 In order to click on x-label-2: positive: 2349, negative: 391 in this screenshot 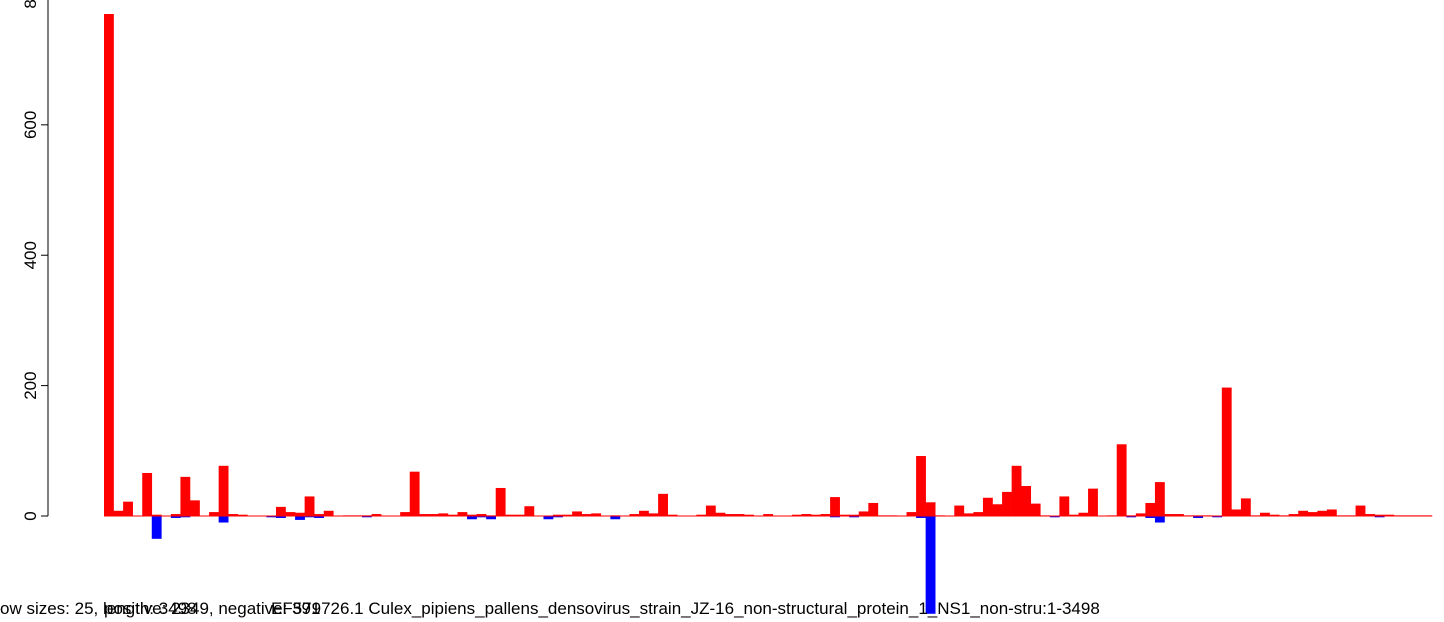, I will do `click(212, 608)`.